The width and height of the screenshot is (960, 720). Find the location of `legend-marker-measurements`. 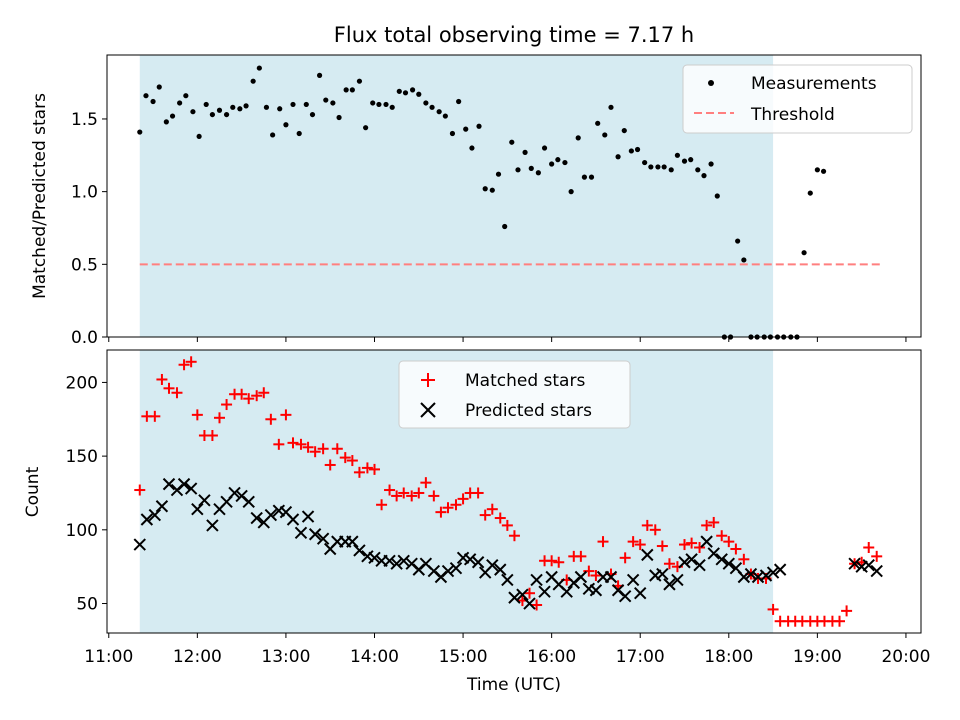

legend-marker-measurements is located at coordinates (711, 83).